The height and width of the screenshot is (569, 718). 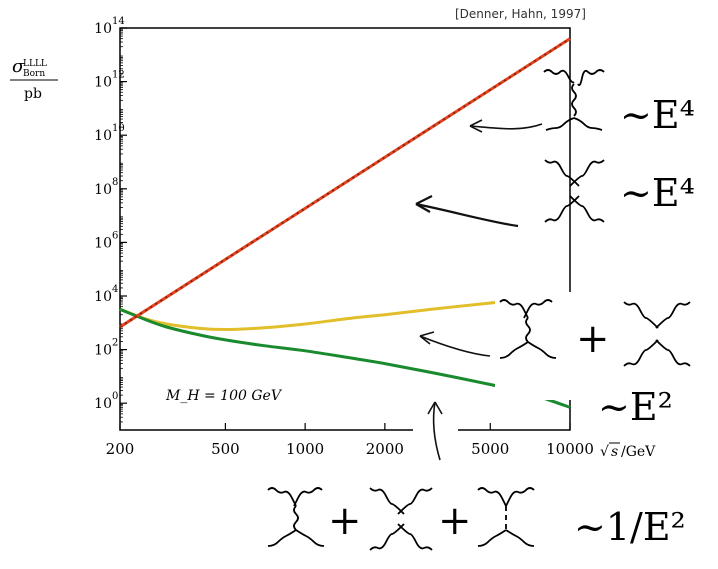 I want to click on x-label-unit: /GeV, so click(x=638, y=452).